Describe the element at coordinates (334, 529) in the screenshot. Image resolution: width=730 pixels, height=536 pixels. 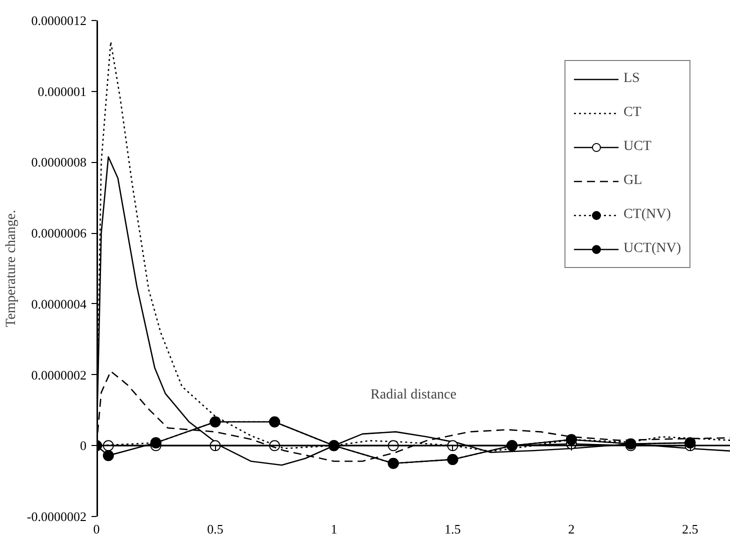
I see `x-tick-label: 1` at that location.